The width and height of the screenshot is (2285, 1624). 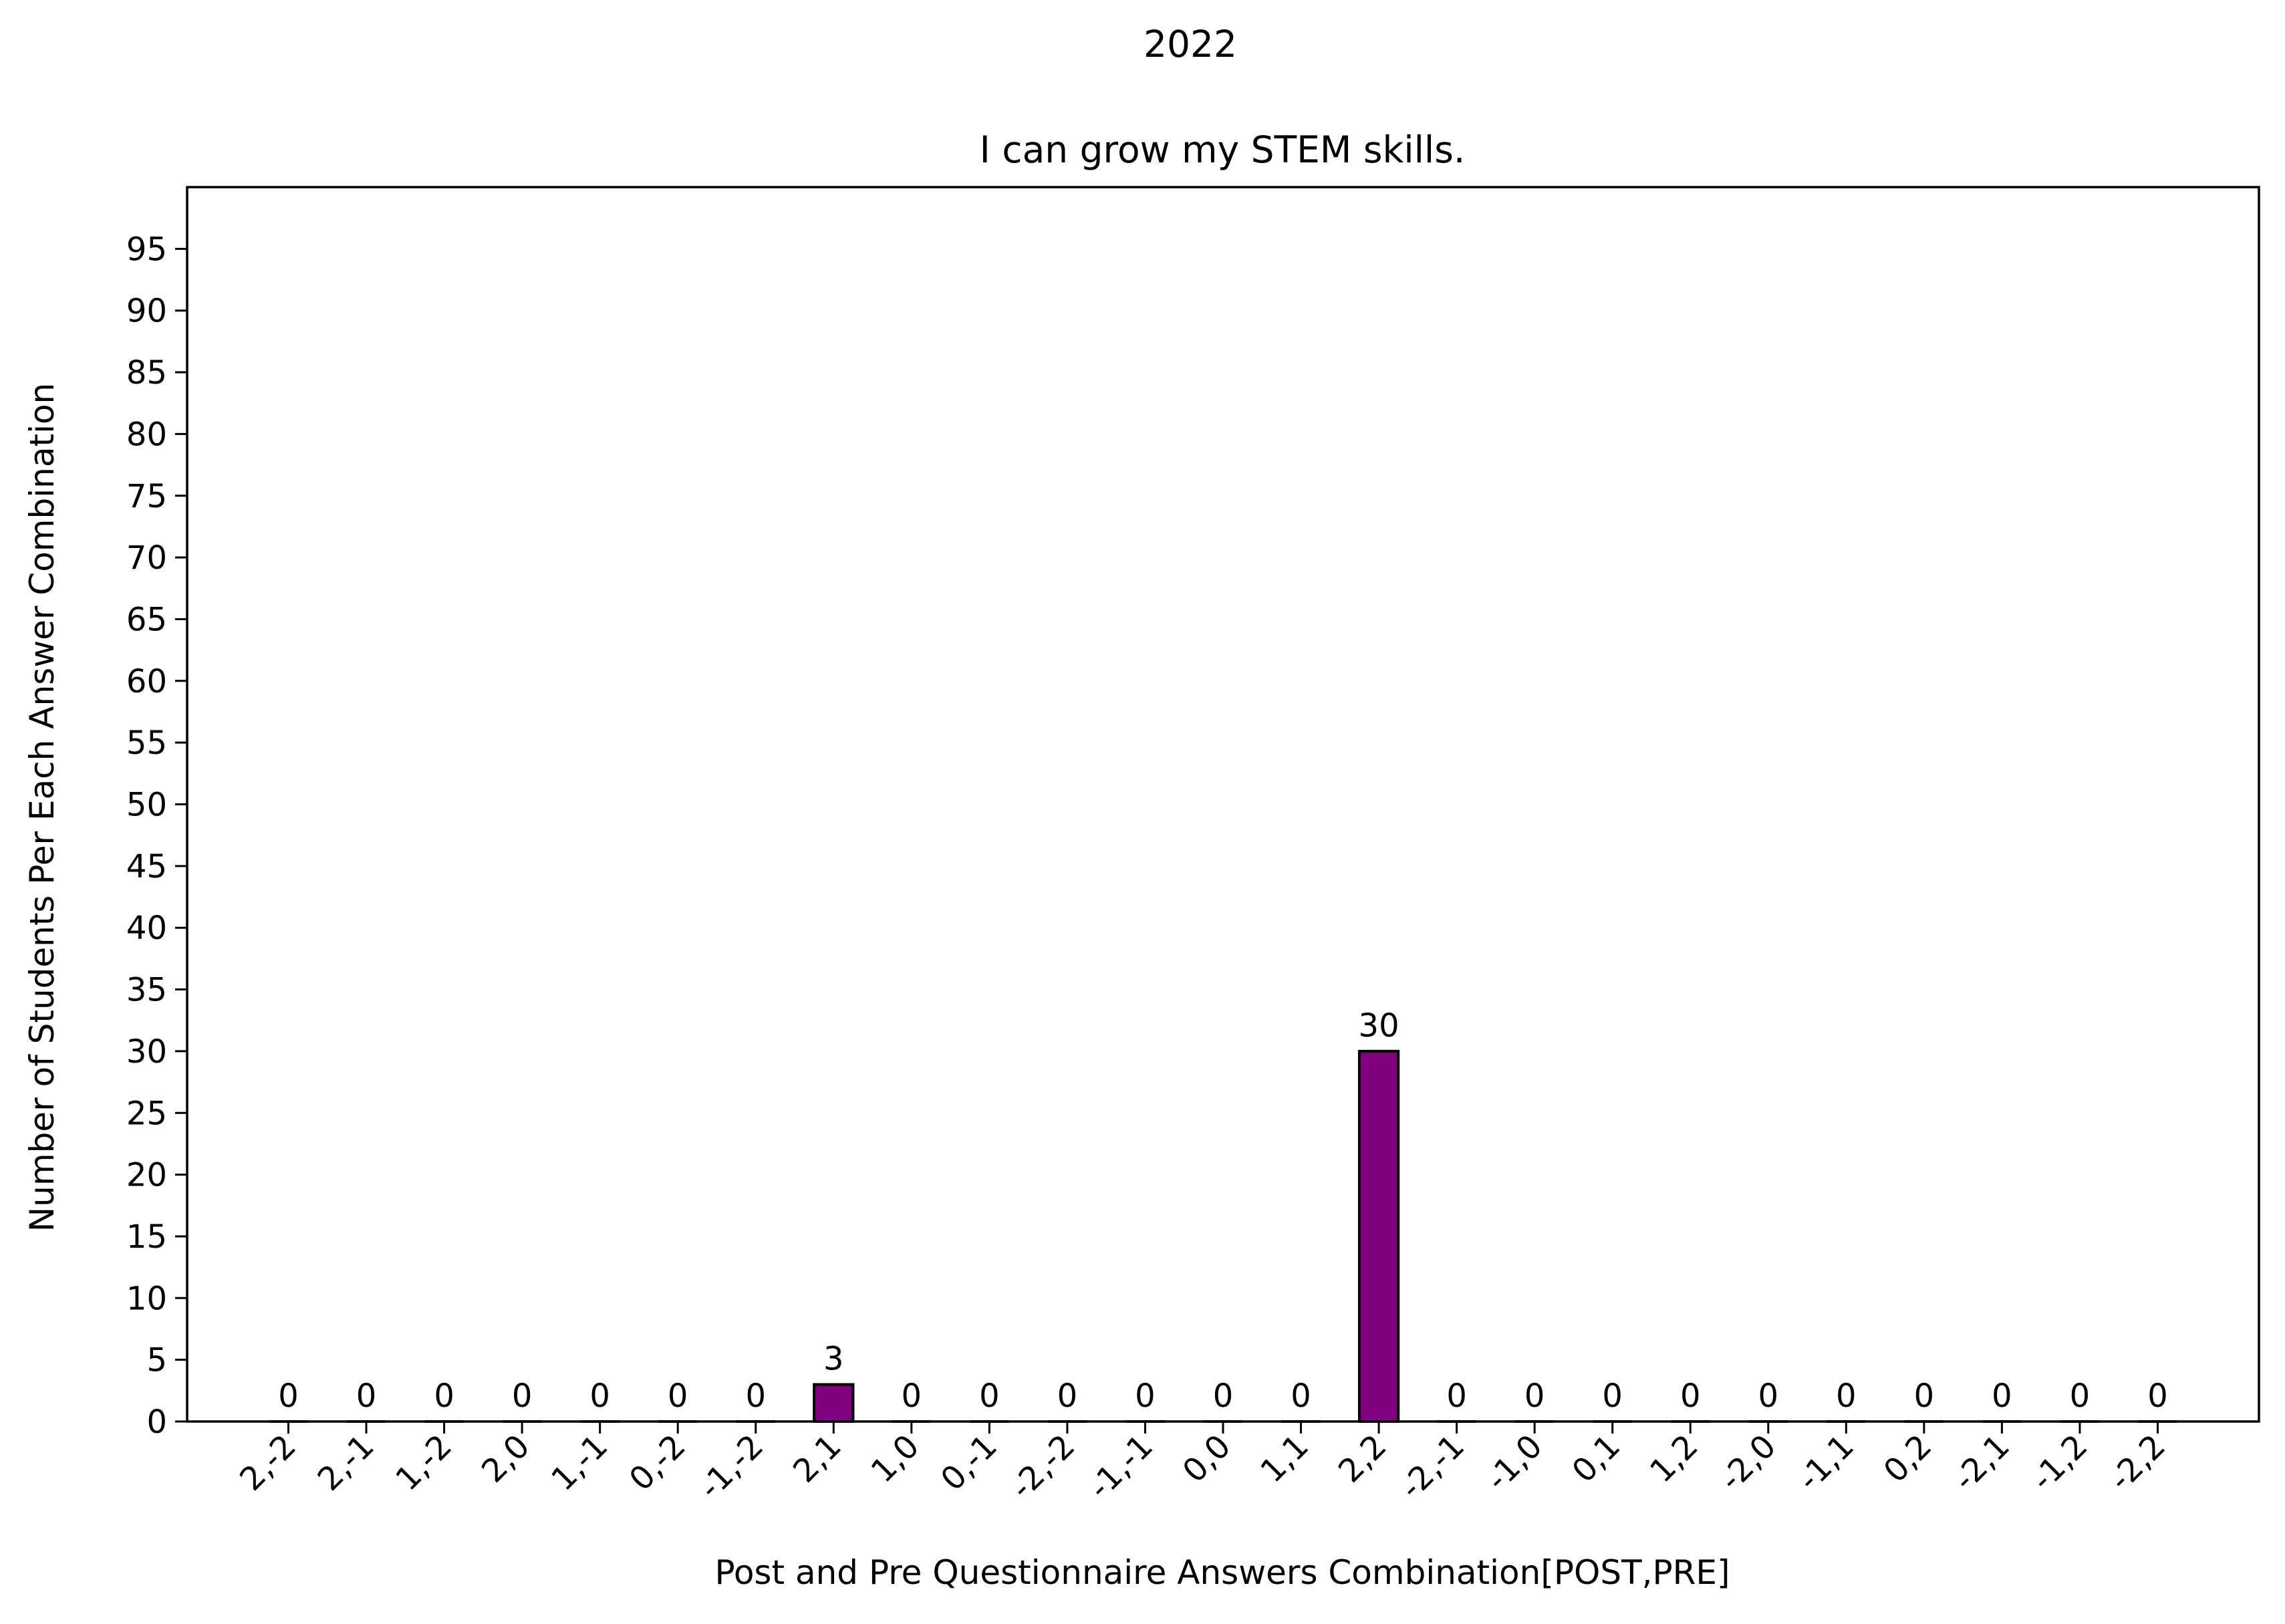 What do you see at coordinates (657, 1463) in the screenshot?
I see `x-tick-label: 0,-2` at bounding box center [657, 1463].